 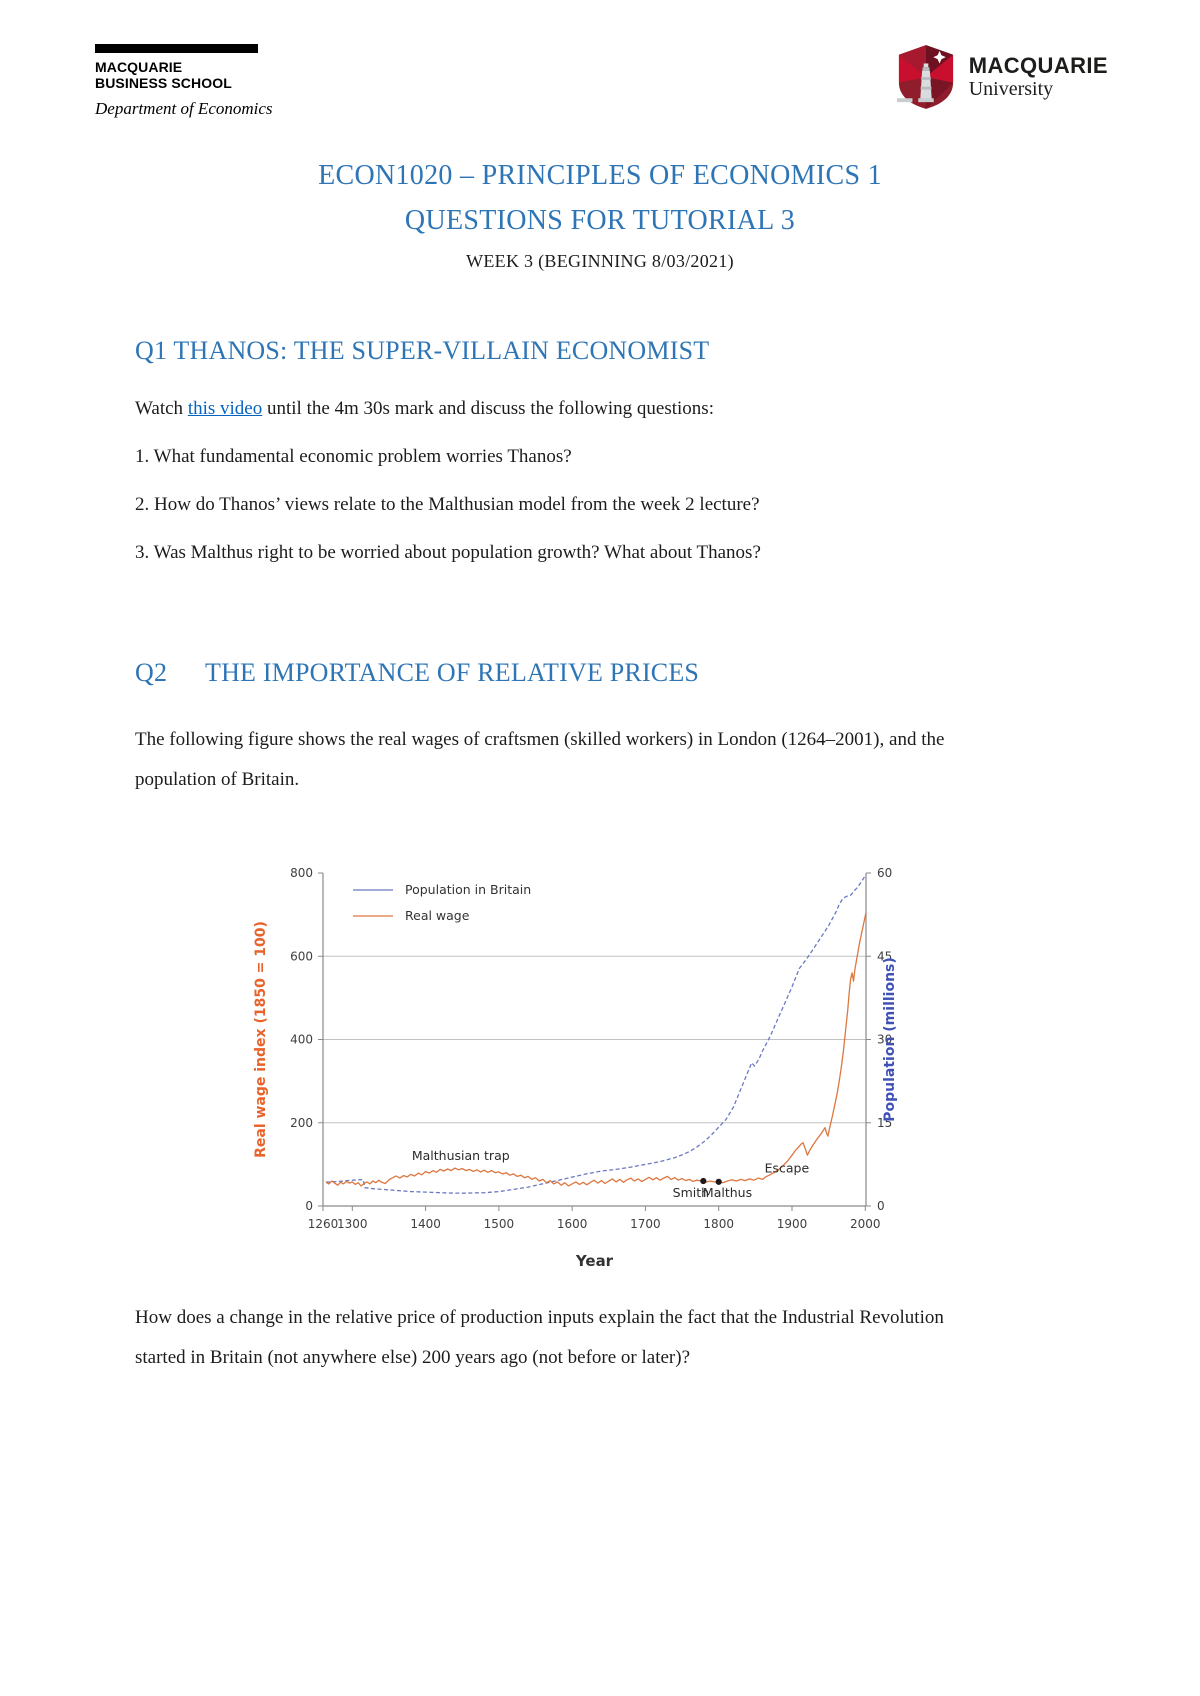 I want to click on video-link: this video, so click(x=225, y=408).